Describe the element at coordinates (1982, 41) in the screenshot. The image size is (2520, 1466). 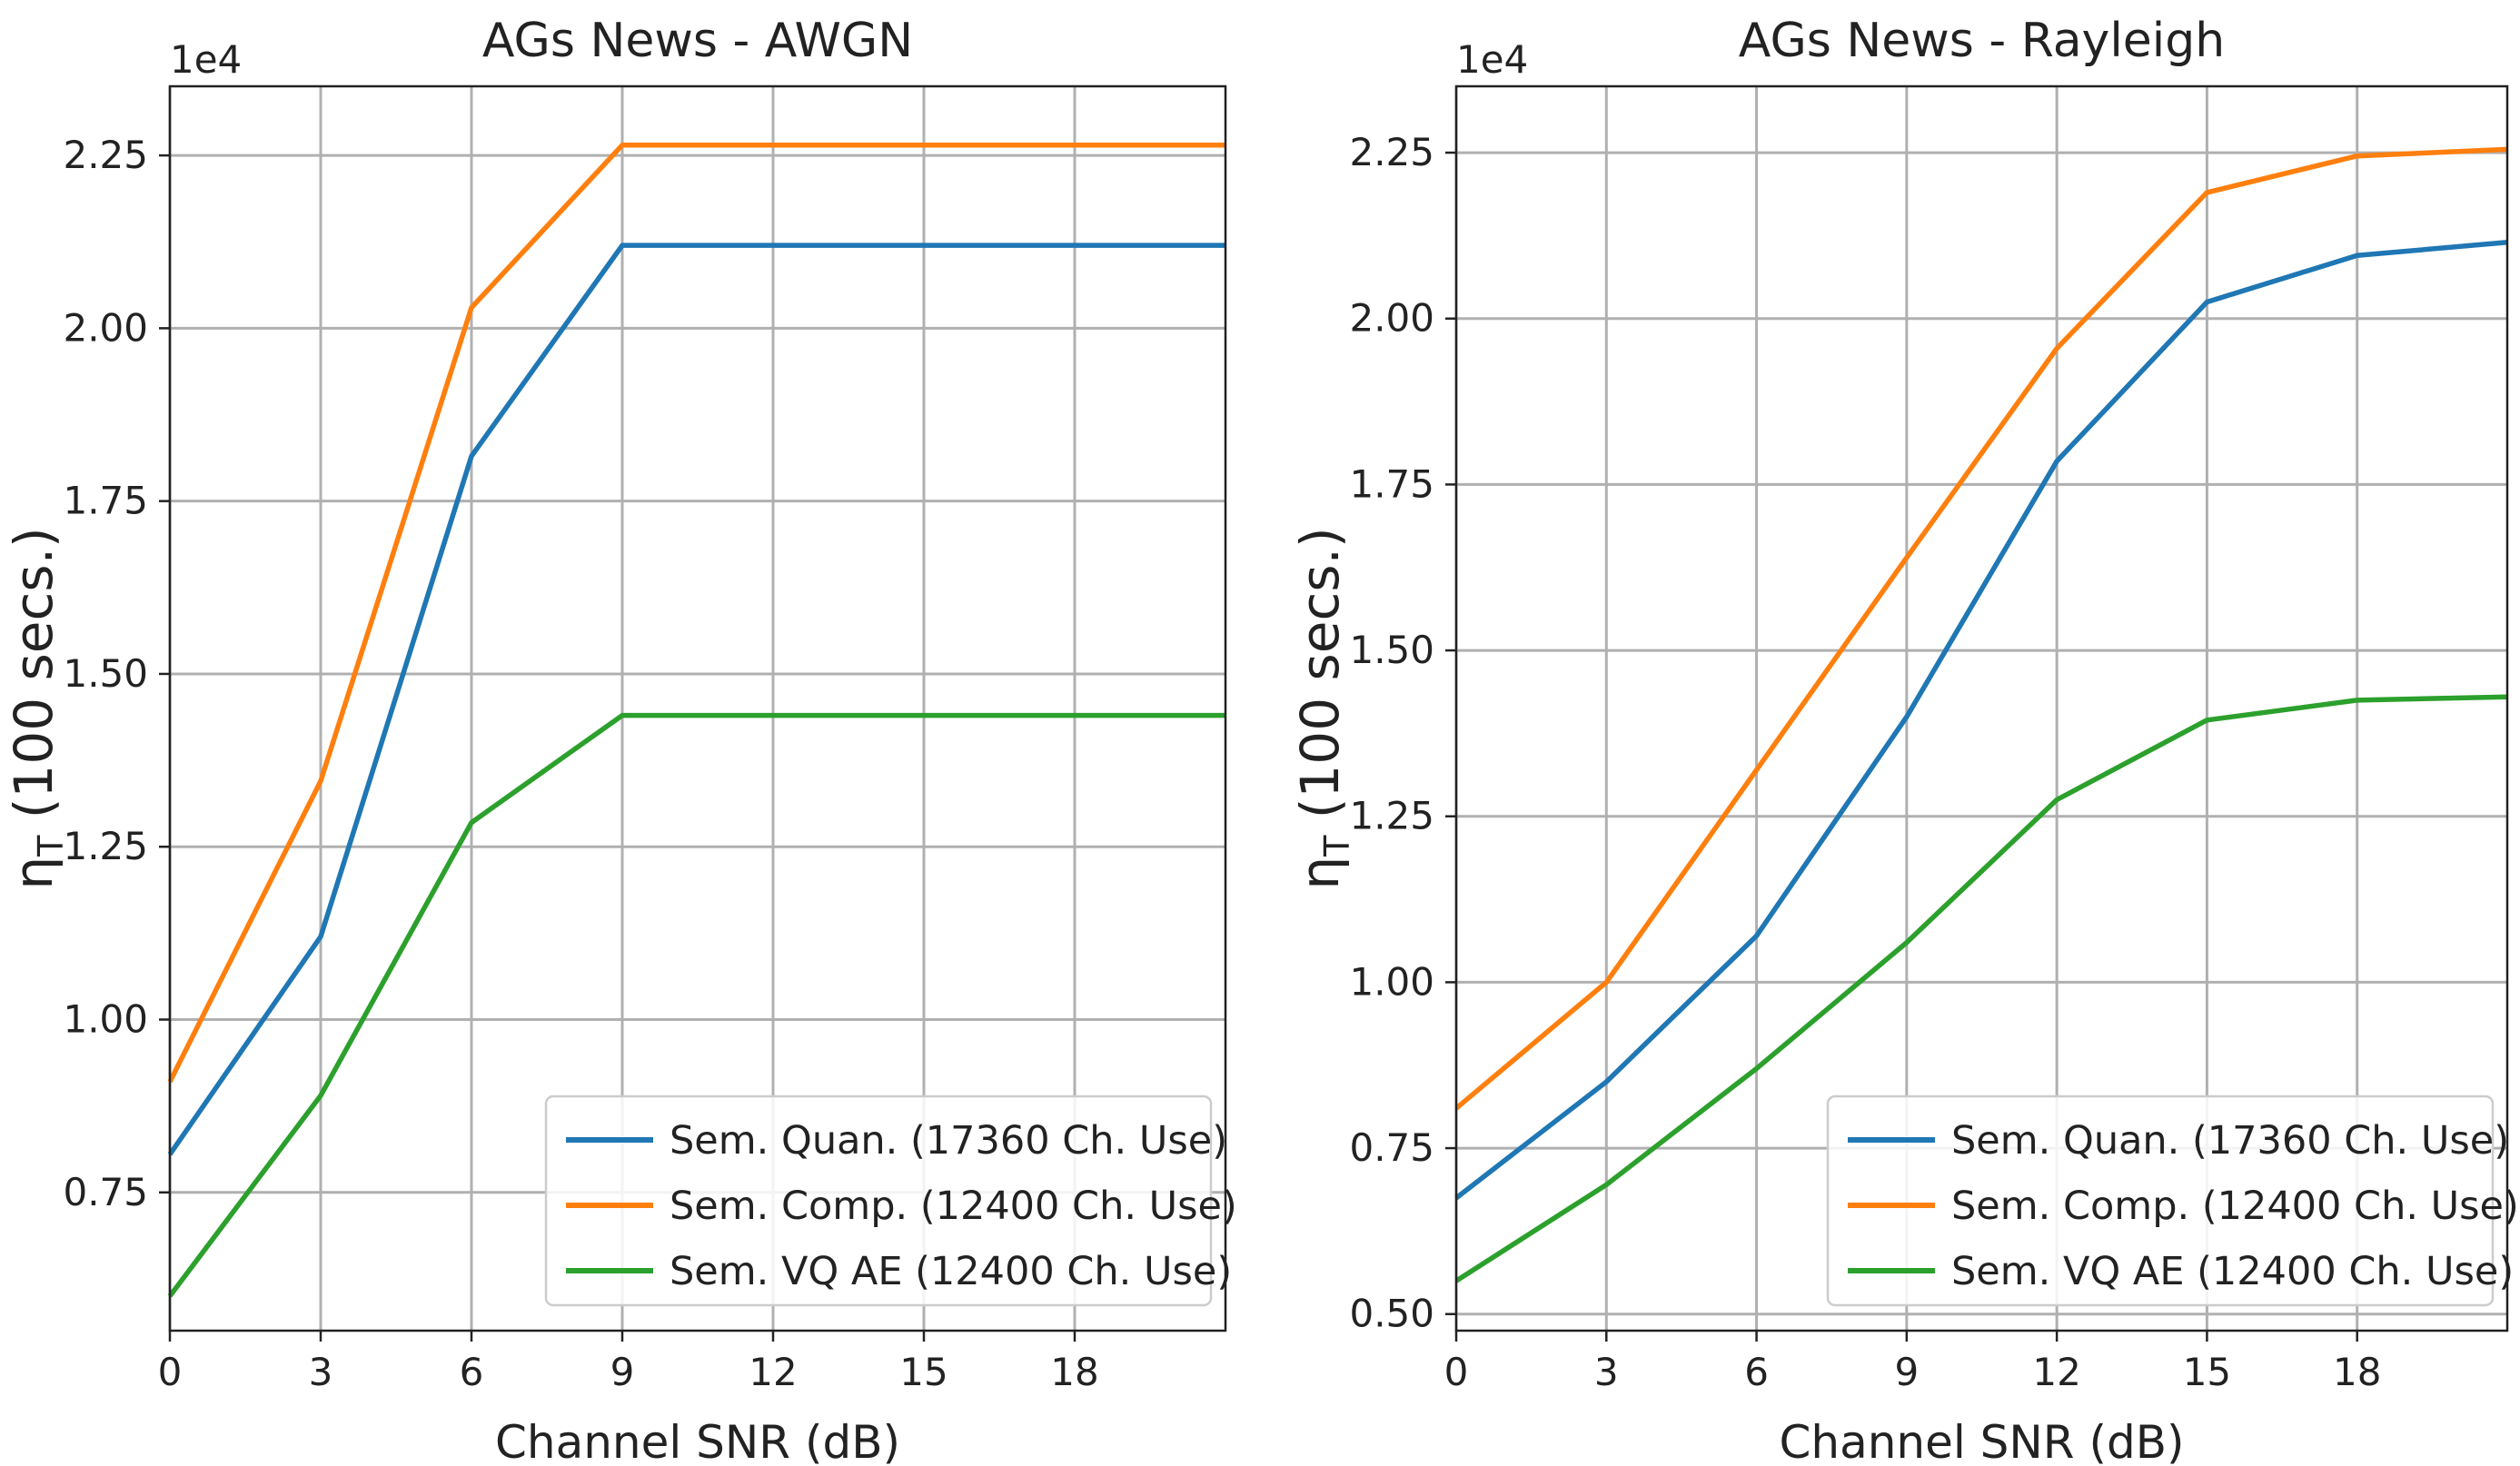
I see `chart-title: AGs News - Rayleigh` at that location.